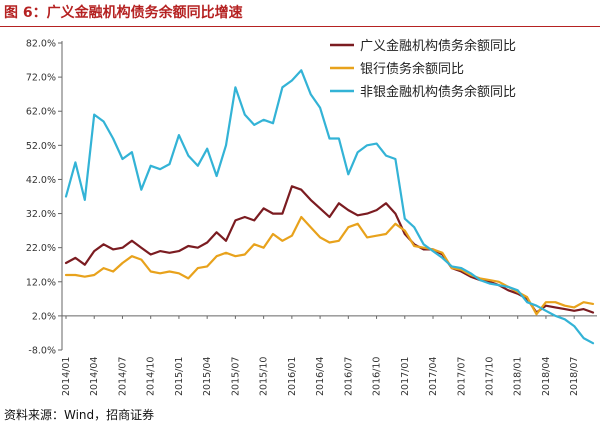 The width and height of the screenshot is (600, 426). What do you see at coordinates (518, 376) in the screenshot?
I see `x-tick-label: 2018/01` at bounding box center [518, 376].